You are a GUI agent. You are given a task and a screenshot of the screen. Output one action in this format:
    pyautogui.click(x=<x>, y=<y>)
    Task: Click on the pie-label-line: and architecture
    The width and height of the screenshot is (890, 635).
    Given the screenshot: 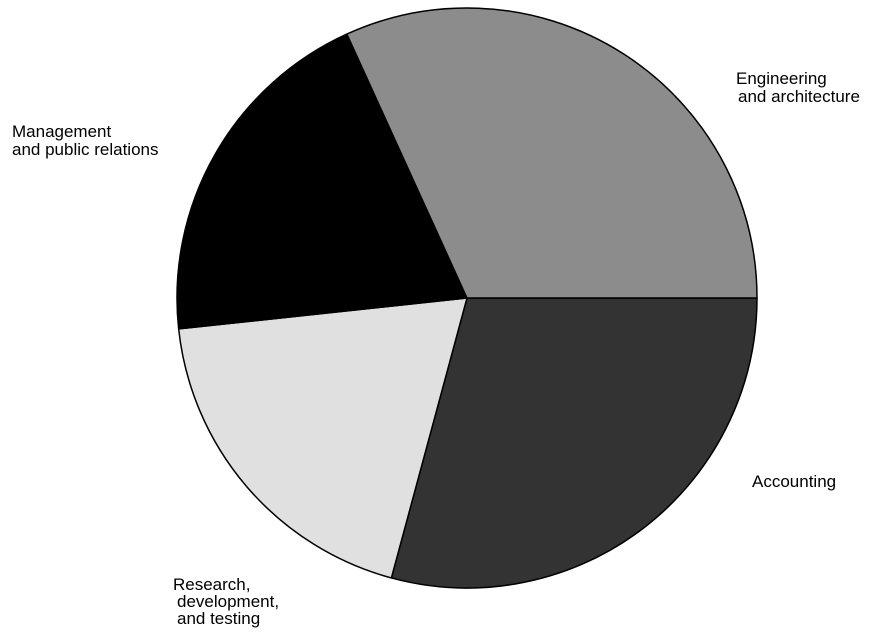 What is the action you would take?
    pyautogui.click(x=799, y=96)
    